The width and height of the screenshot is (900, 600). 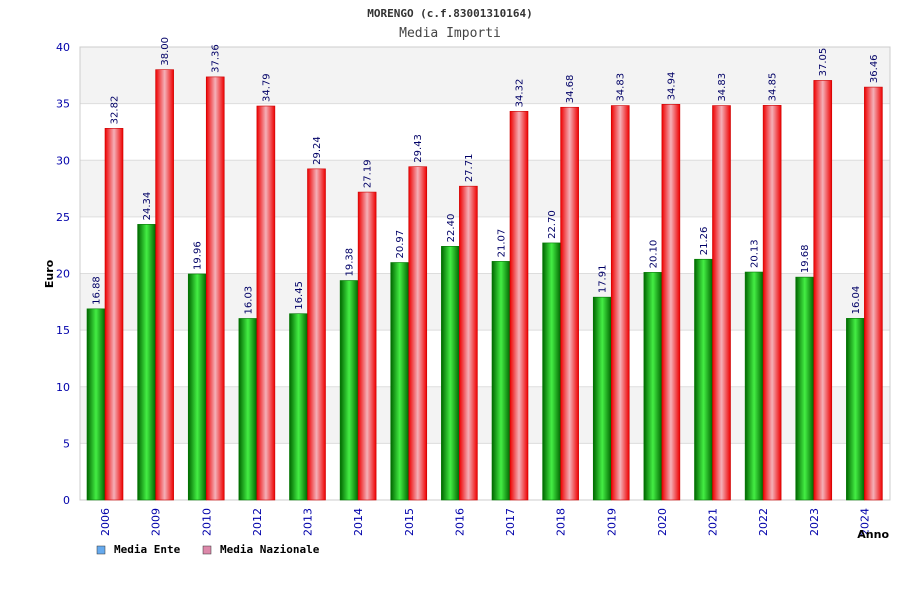 I want to click on legend-label-media-ente: Media Ente, so click(x=147, y=549).